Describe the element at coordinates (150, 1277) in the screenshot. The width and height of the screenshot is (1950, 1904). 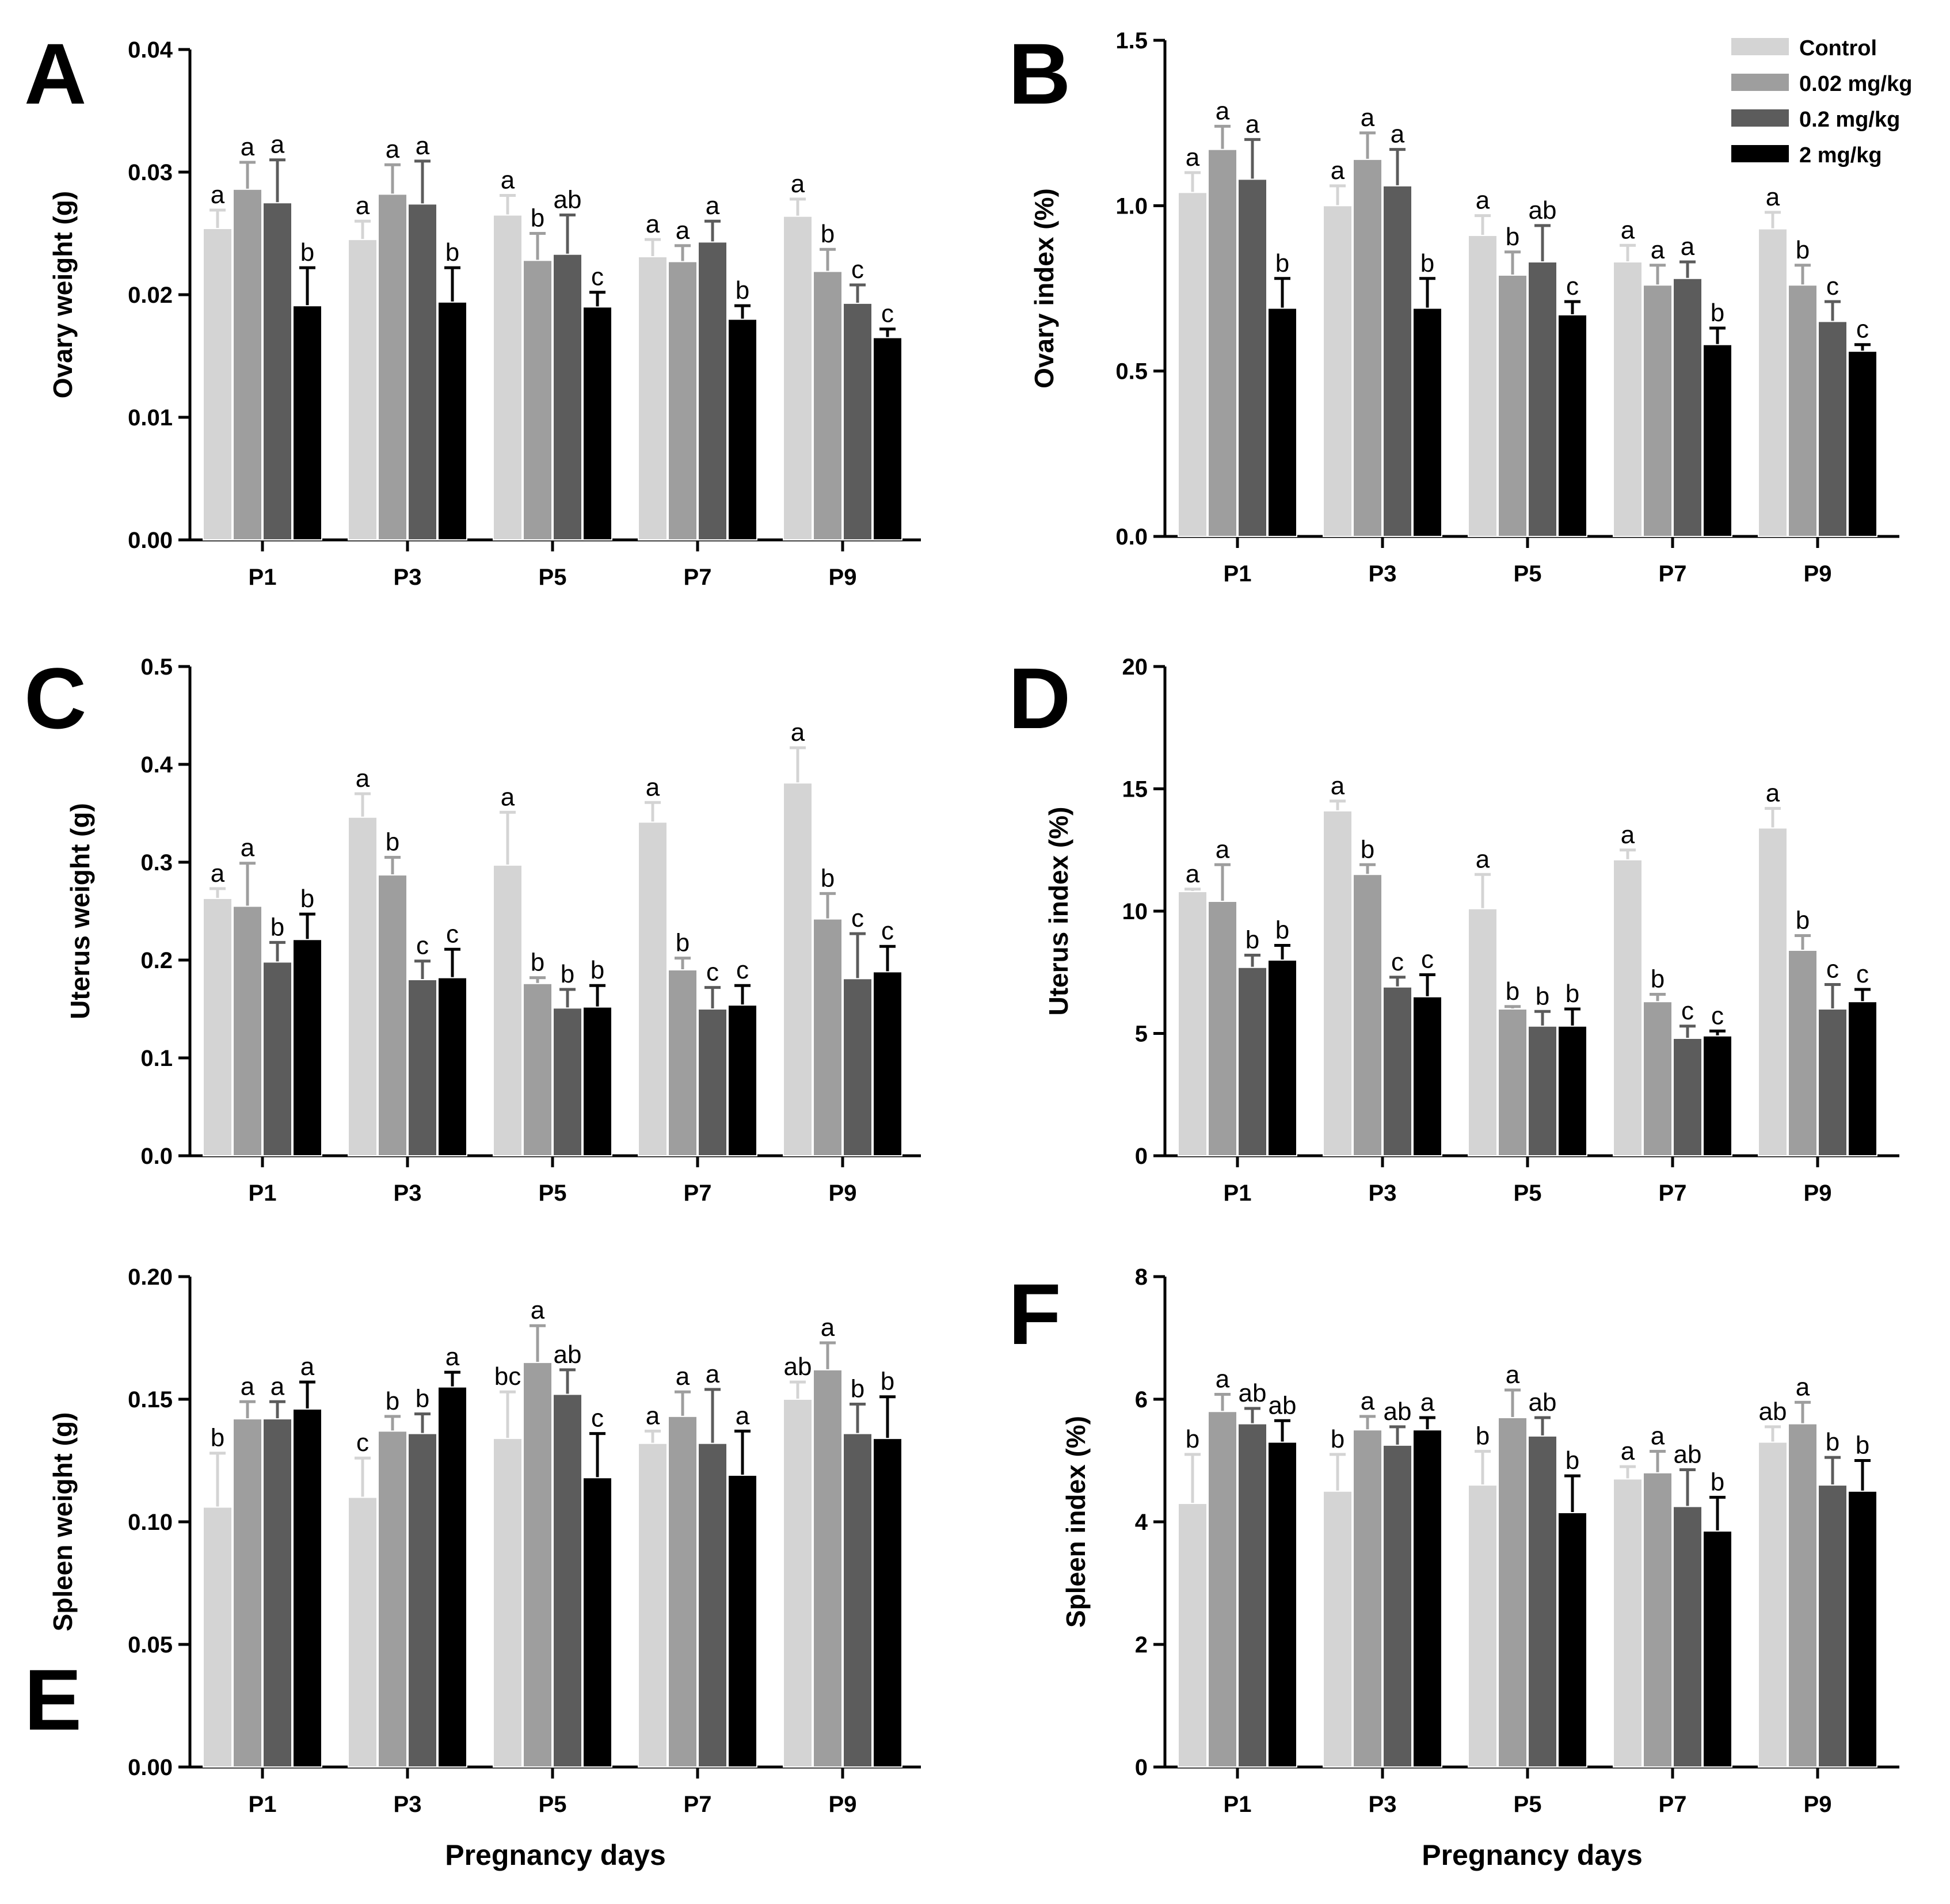
I see `y-tick-label: 0.20` at that location.